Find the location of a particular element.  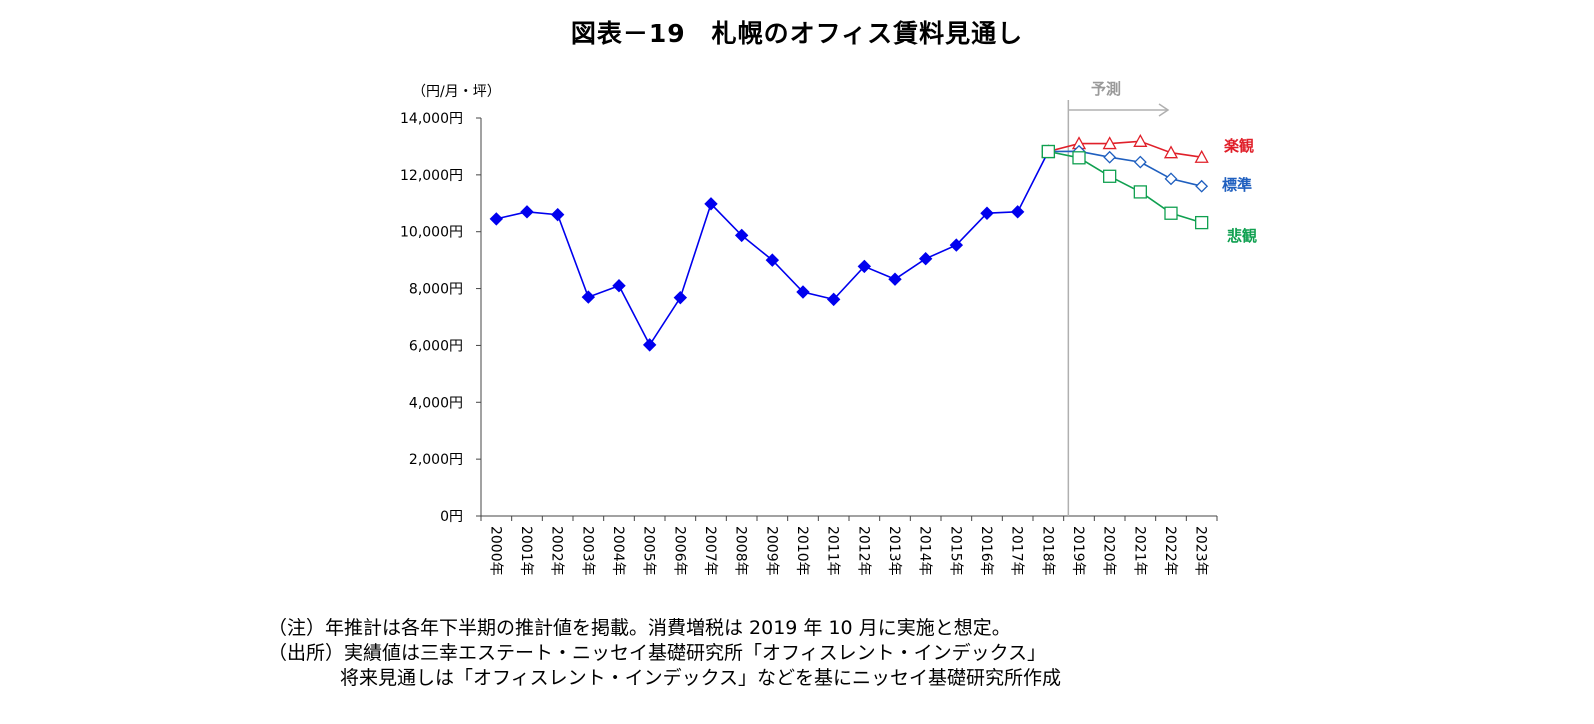

x-tick-label: 2004年 is located at coordinates (618, 551).